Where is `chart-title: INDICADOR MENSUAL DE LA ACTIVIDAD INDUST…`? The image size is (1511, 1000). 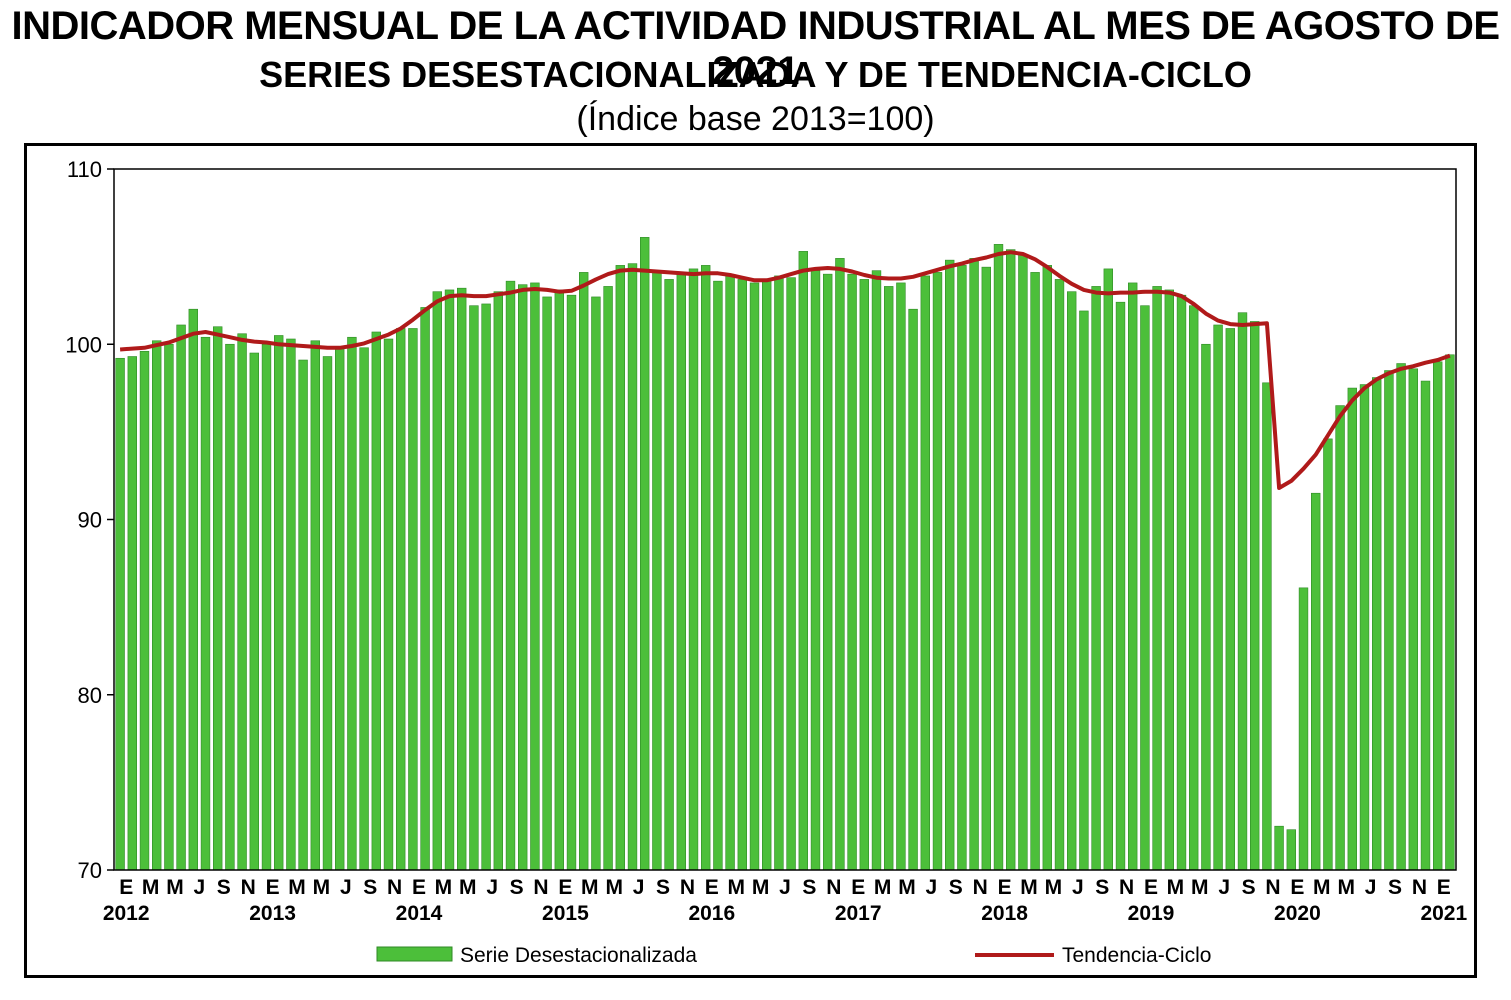 chart-title: INDICADOR MENSUAL DE LA ACTIVIDAD INDUST… is located at coordinates (755, 48).